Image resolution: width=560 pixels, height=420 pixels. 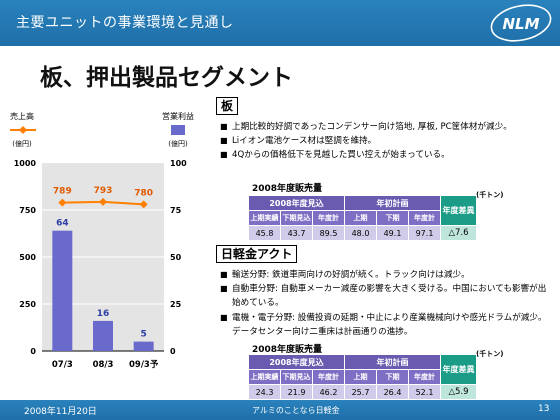 I want to click on bar-value-label: 5, so click(x=144, y=335).